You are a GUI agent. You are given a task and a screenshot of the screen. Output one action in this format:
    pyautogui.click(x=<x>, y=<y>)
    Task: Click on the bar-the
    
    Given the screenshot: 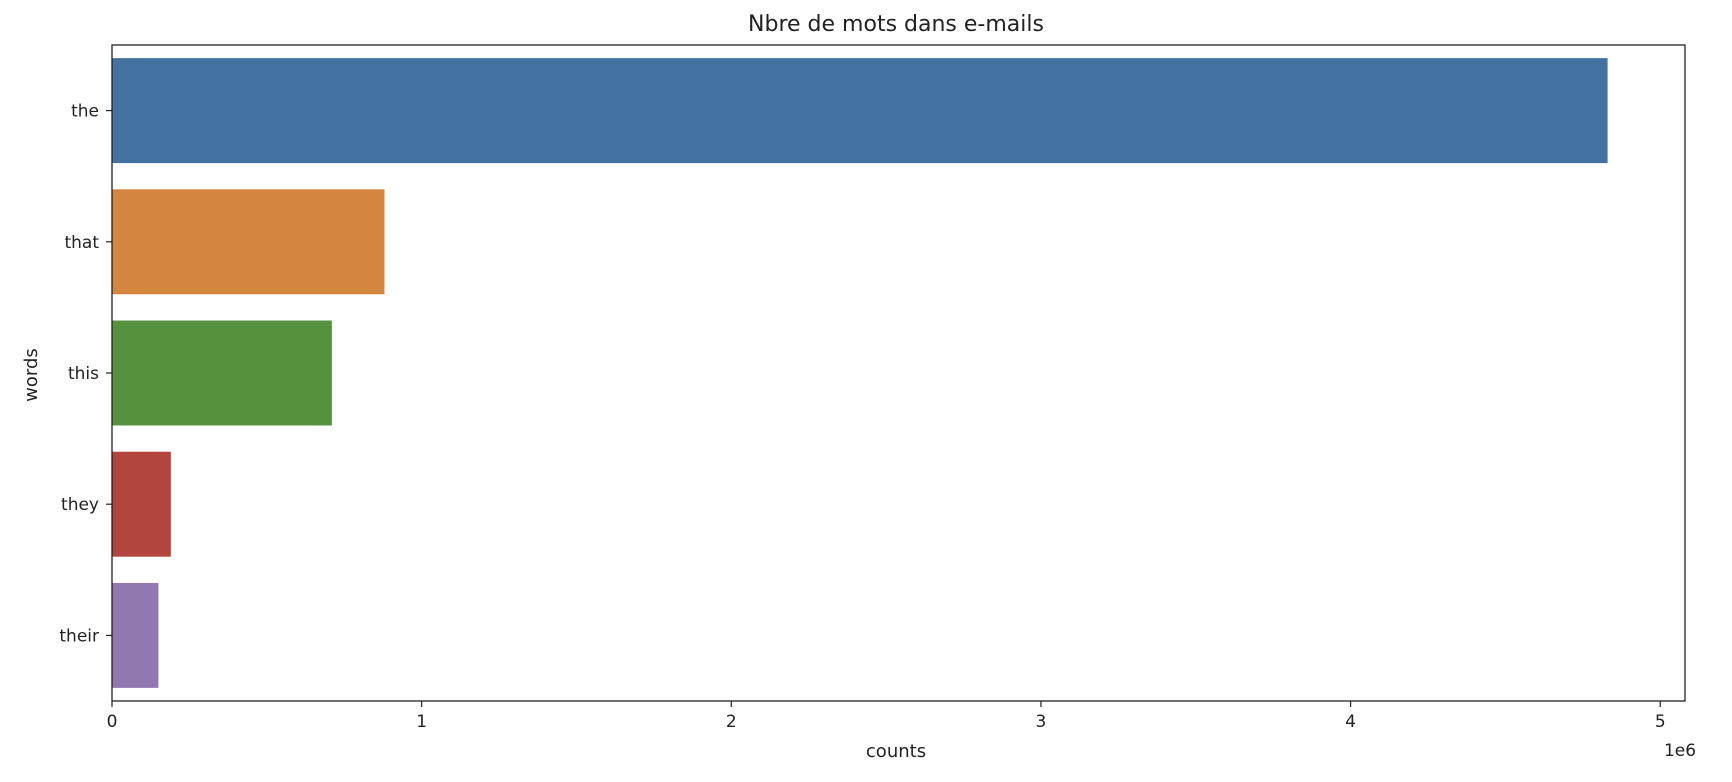 What is the action you would take?
    pyautogui.click(x=860, y=111)
    